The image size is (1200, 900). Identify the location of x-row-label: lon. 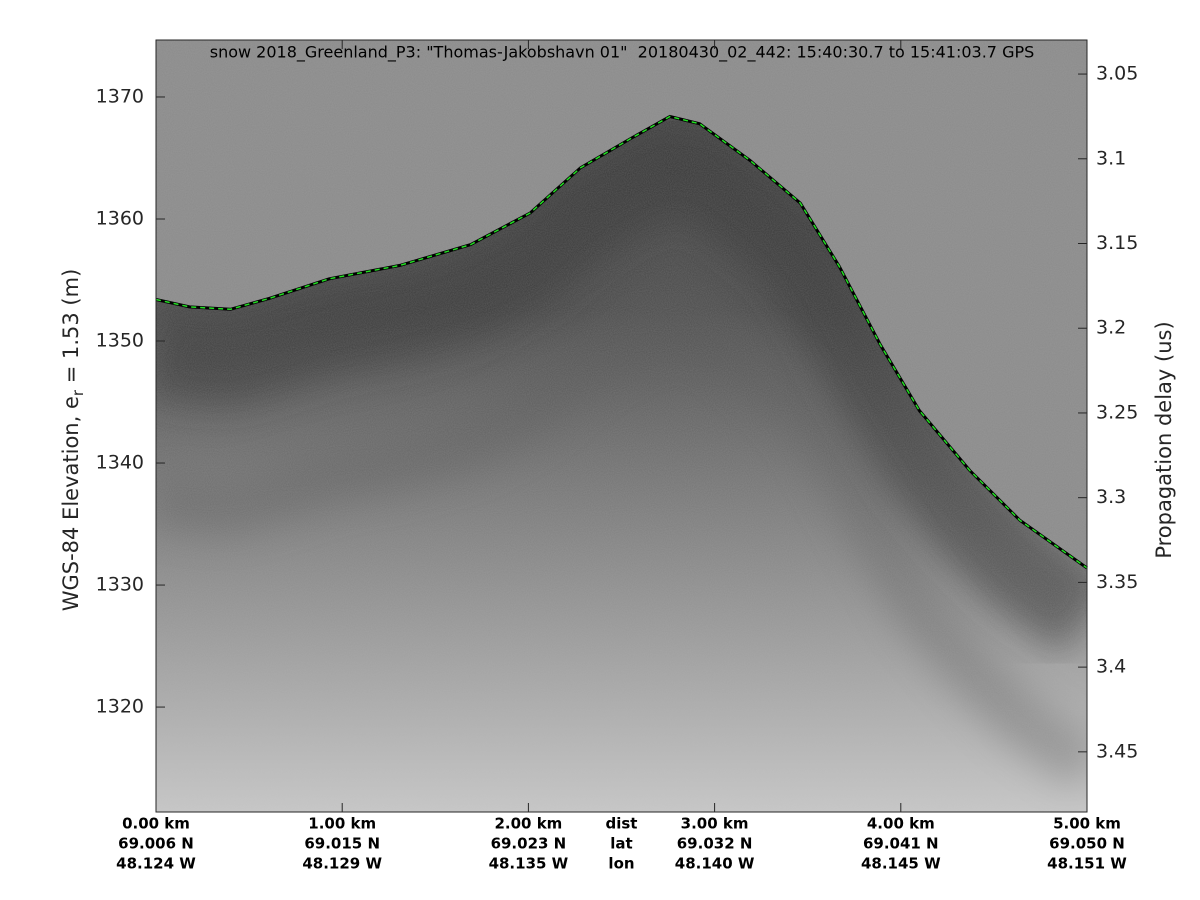
(621, 864).